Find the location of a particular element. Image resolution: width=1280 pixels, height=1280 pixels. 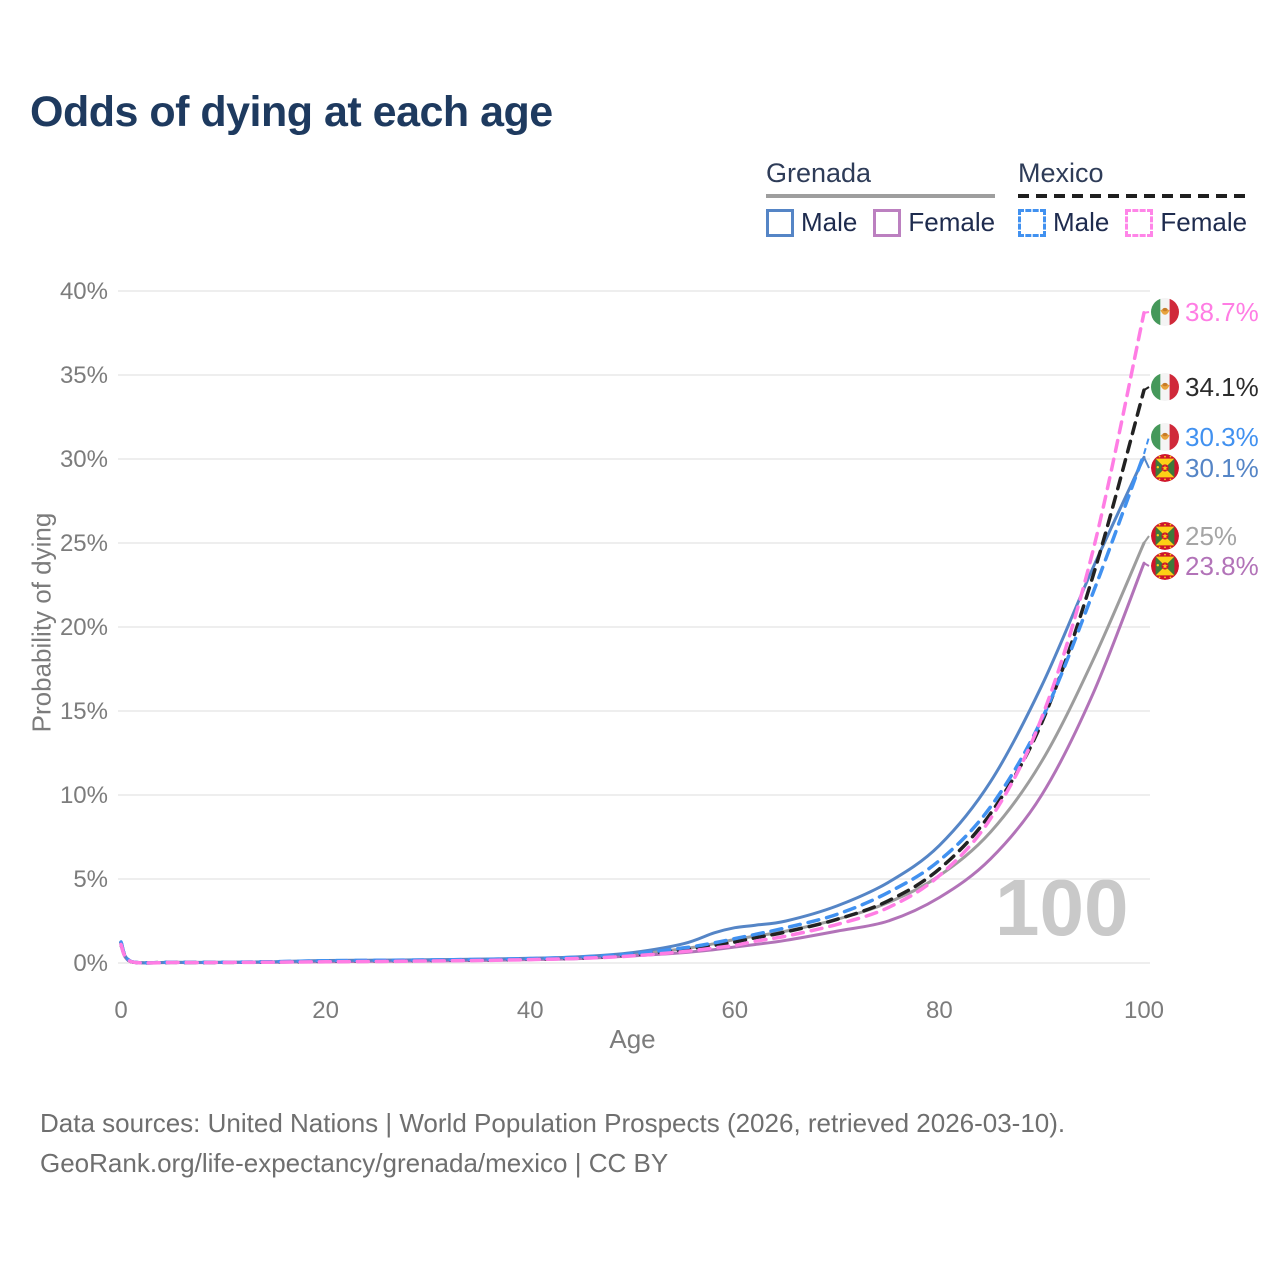

mexico-male-swatch is located at coordinates (1032, 222).